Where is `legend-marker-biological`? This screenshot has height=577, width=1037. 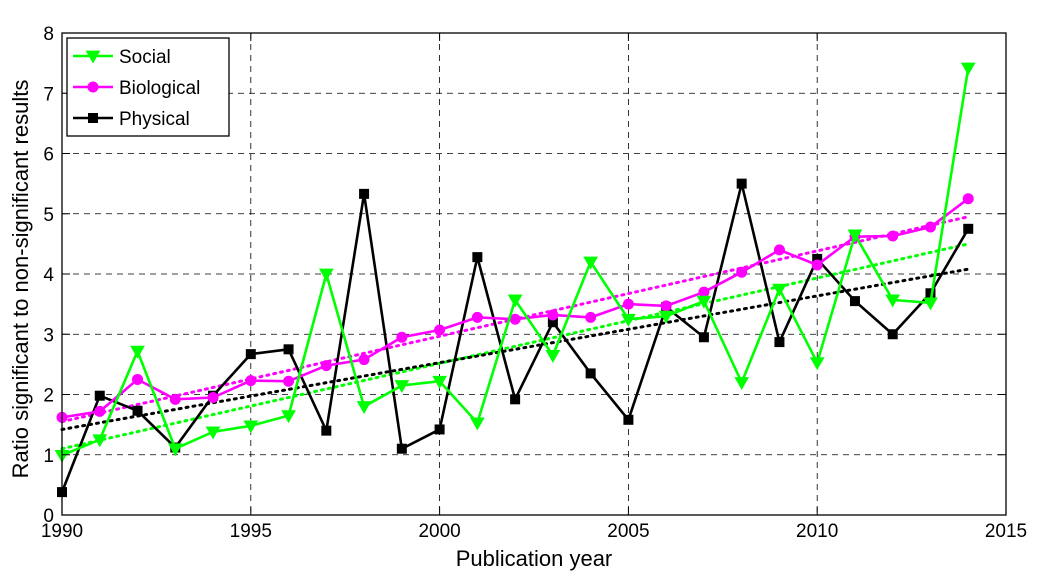
legend-marker-biological is located at coordinates (93, 87).